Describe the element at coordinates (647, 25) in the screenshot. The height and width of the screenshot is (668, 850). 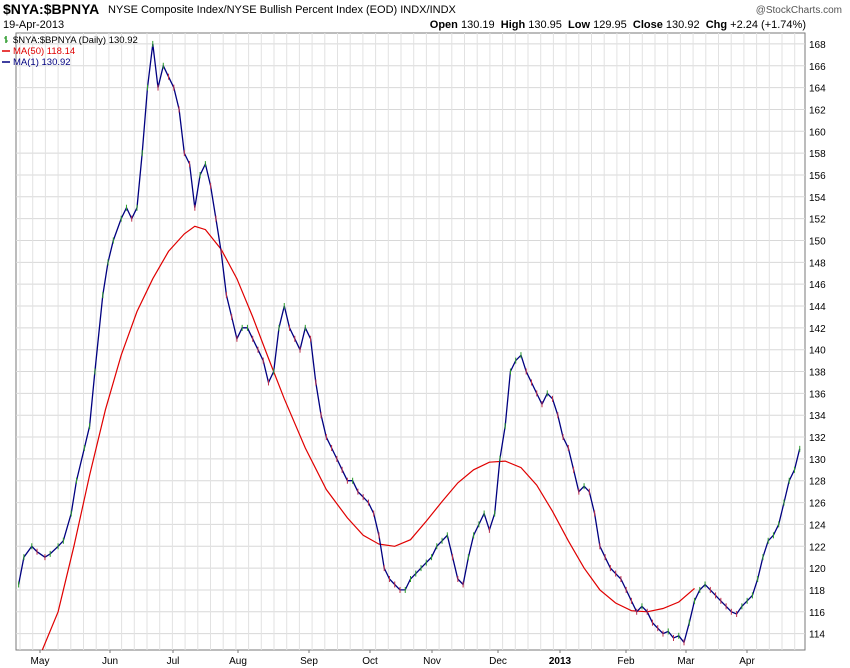
I see `close-label: Close` at that location.